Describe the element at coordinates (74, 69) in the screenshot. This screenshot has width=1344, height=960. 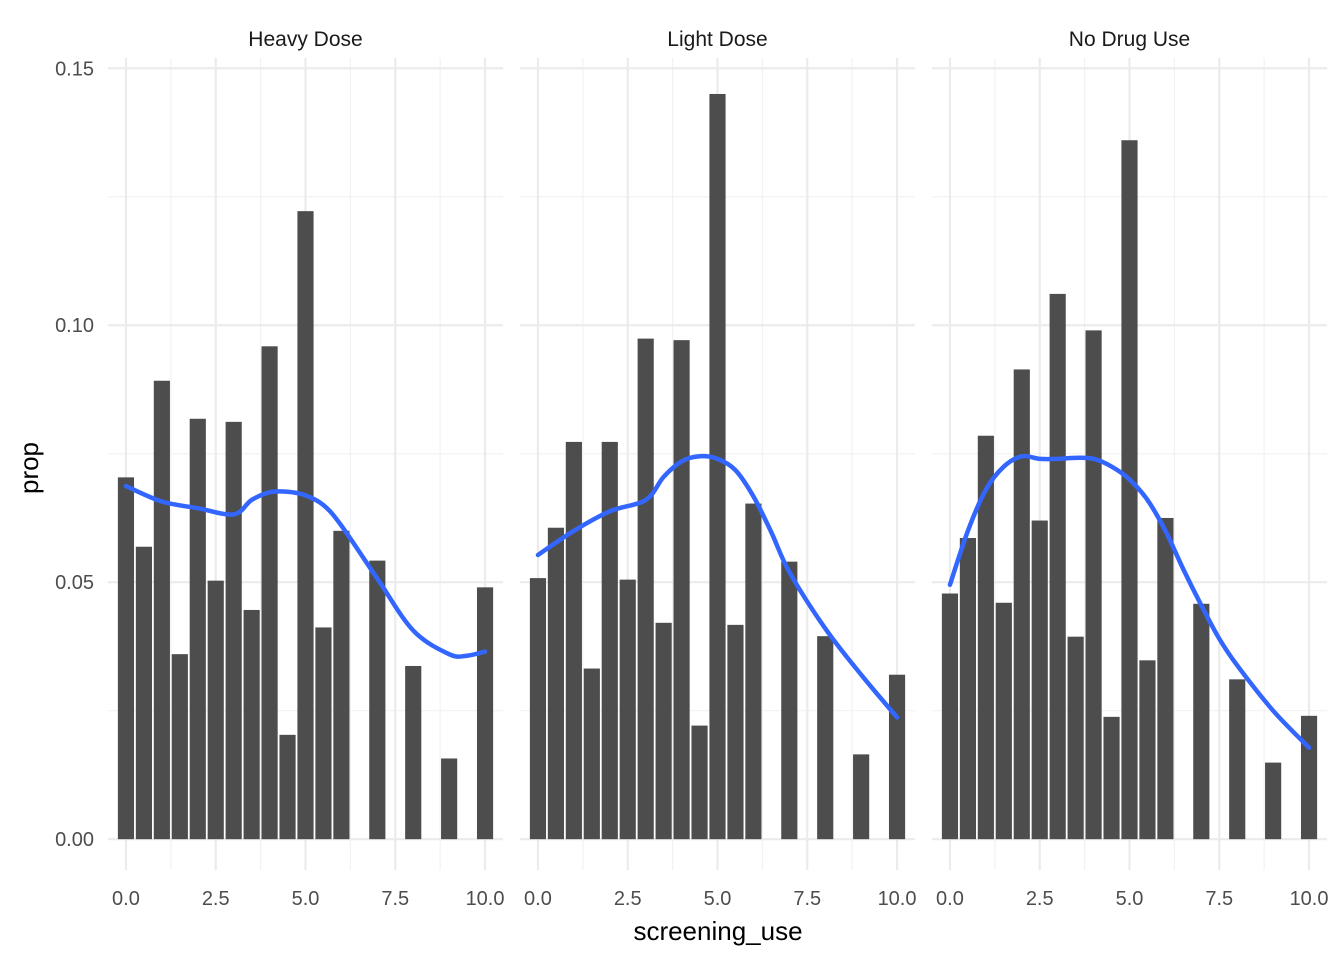
I see `y-tick-label: 0.15` at that location.